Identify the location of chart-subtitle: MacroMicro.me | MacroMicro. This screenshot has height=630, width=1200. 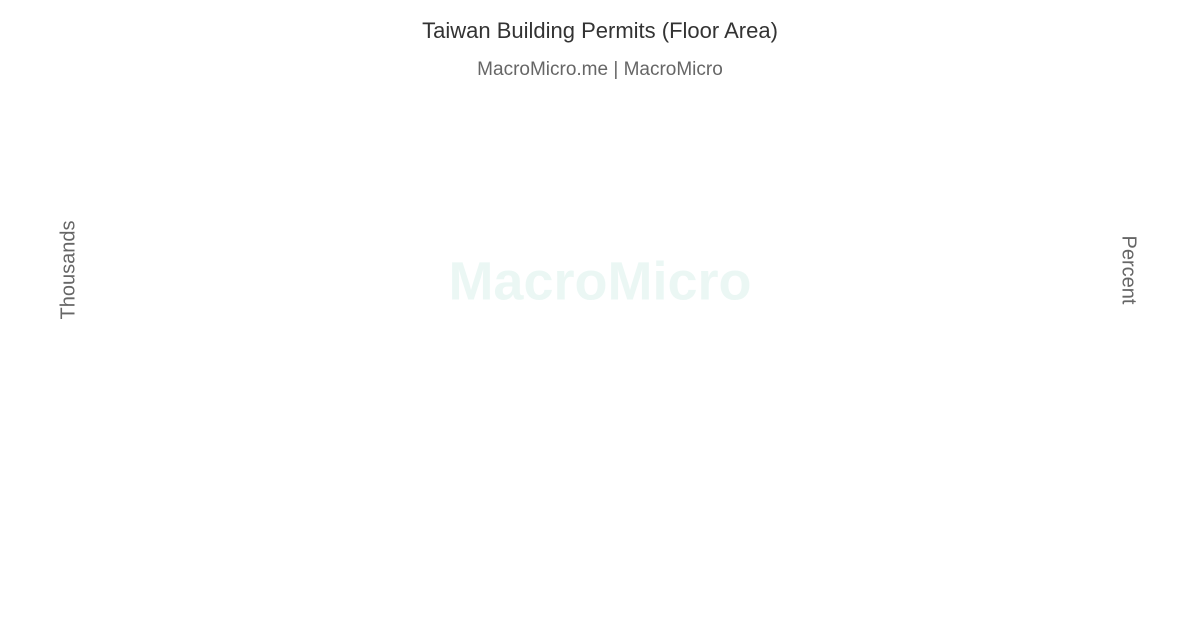
(600, 69).